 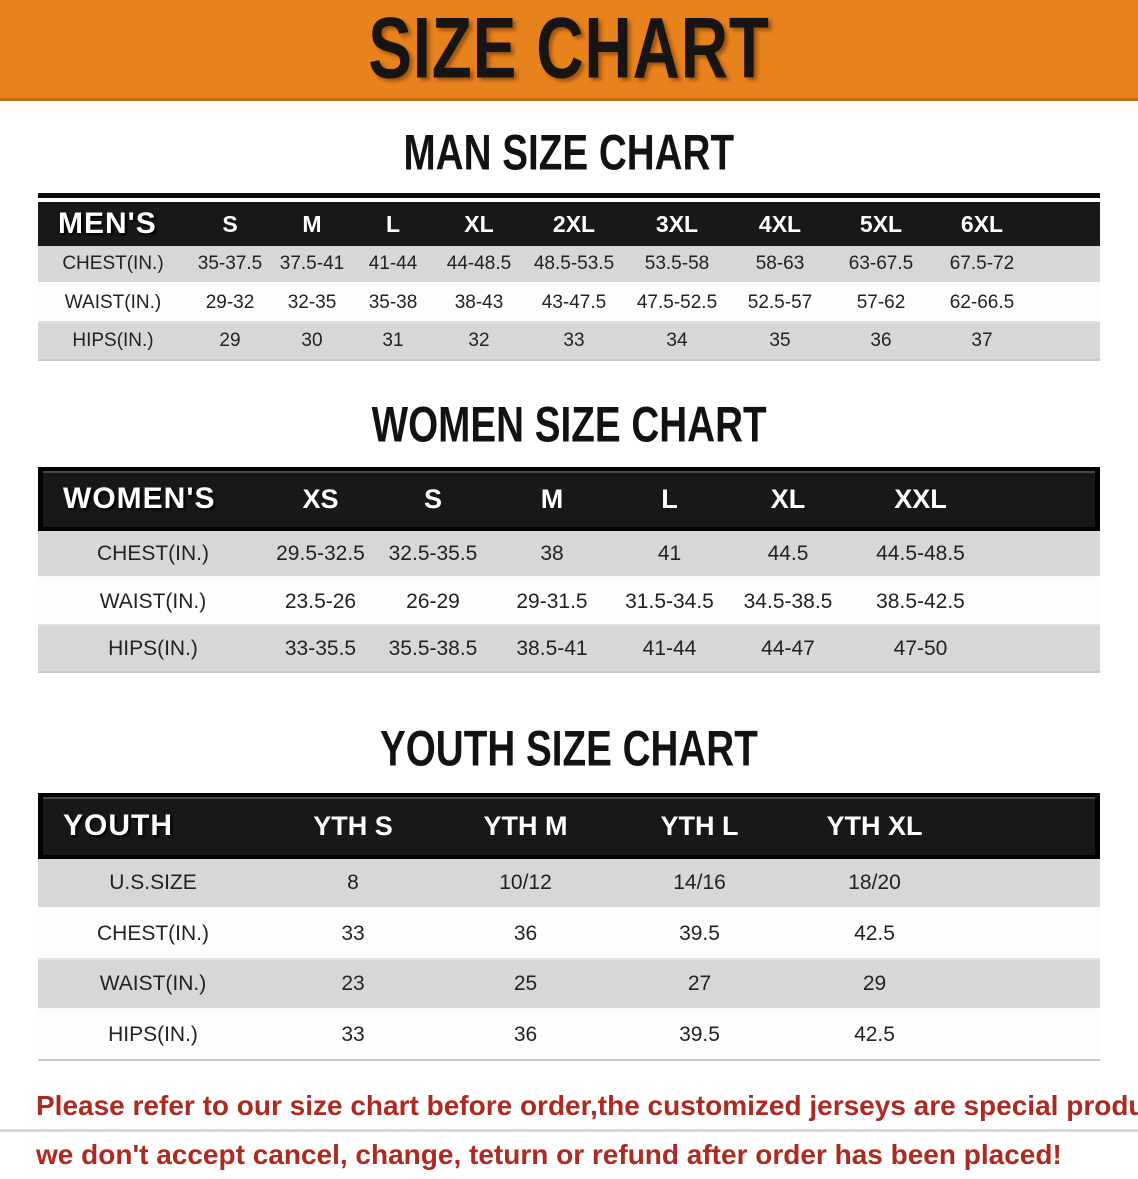 I want to click on size-value-cell: 29-32, so click(x=230, y=304).